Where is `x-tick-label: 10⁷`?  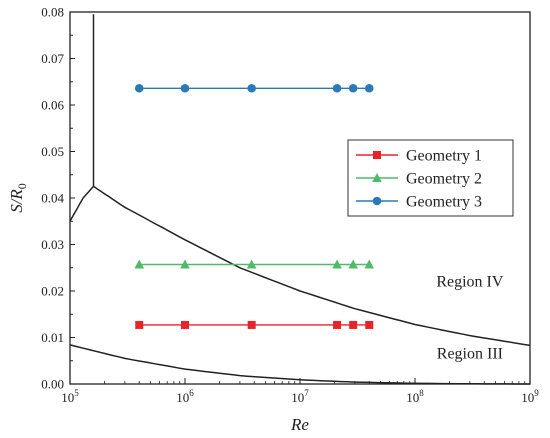
x-tick-label: 10⁷ is located at coordinates (300, 396).